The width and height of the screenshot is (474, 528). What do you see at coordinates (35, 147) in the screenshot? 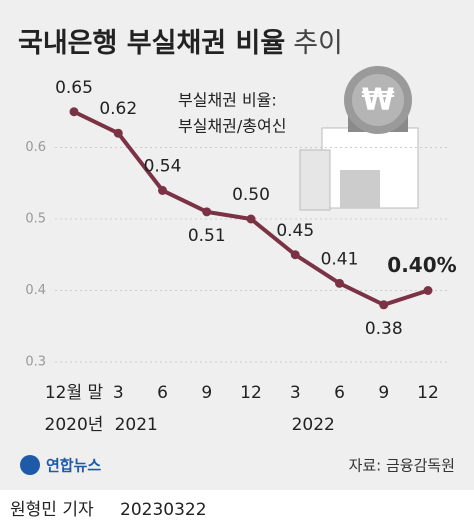
I see `y-tick-label: 0.6` at bounding box center [35, 147].